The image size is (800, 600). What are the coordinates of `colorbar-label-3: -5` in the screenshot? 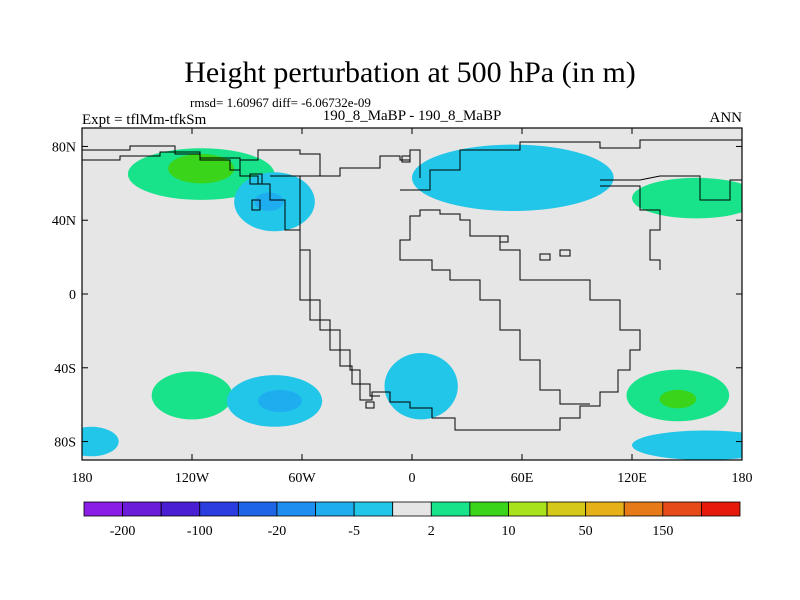 It's located at (354, 531).